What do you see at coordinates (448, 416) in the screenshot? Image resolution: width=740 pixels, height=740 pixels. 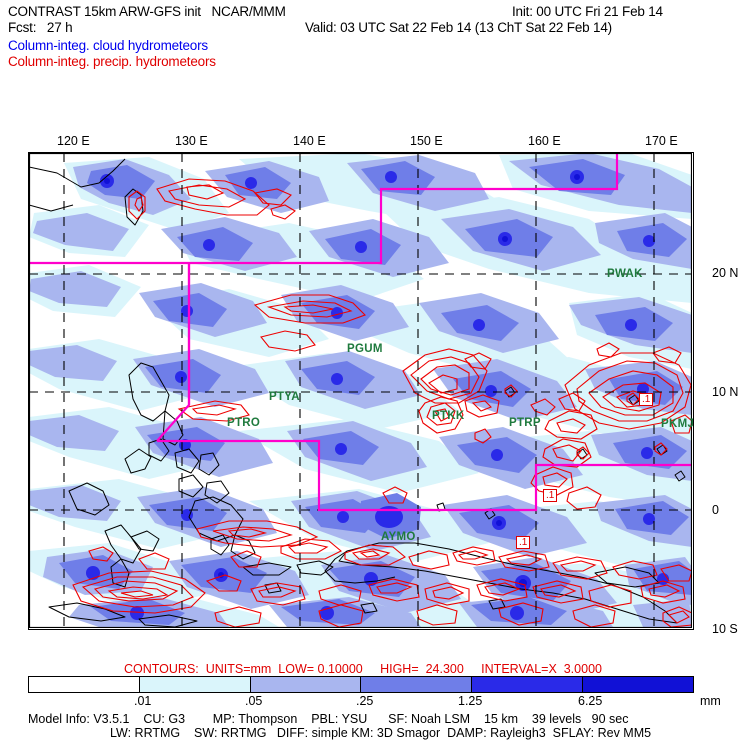 I see `station-label-ptkk: PTKK` at bounding box center [448, 416].